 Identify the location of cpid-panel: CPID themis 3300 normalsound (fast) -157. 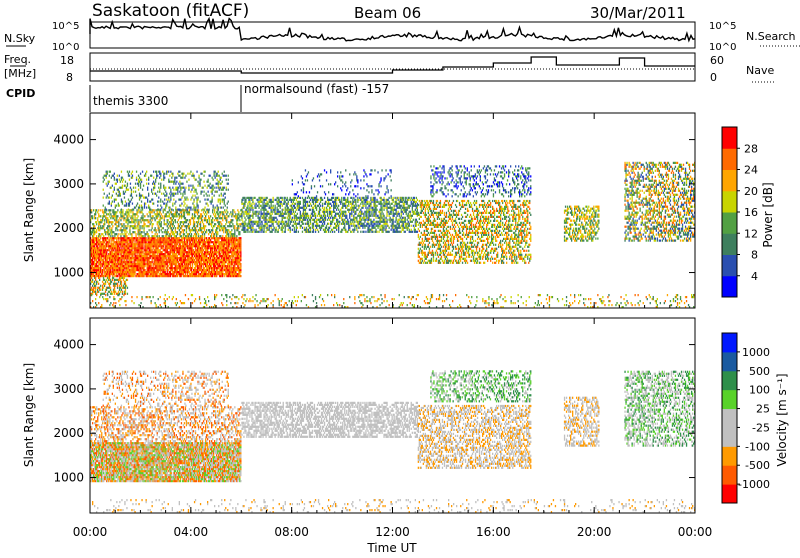
(197, 97).